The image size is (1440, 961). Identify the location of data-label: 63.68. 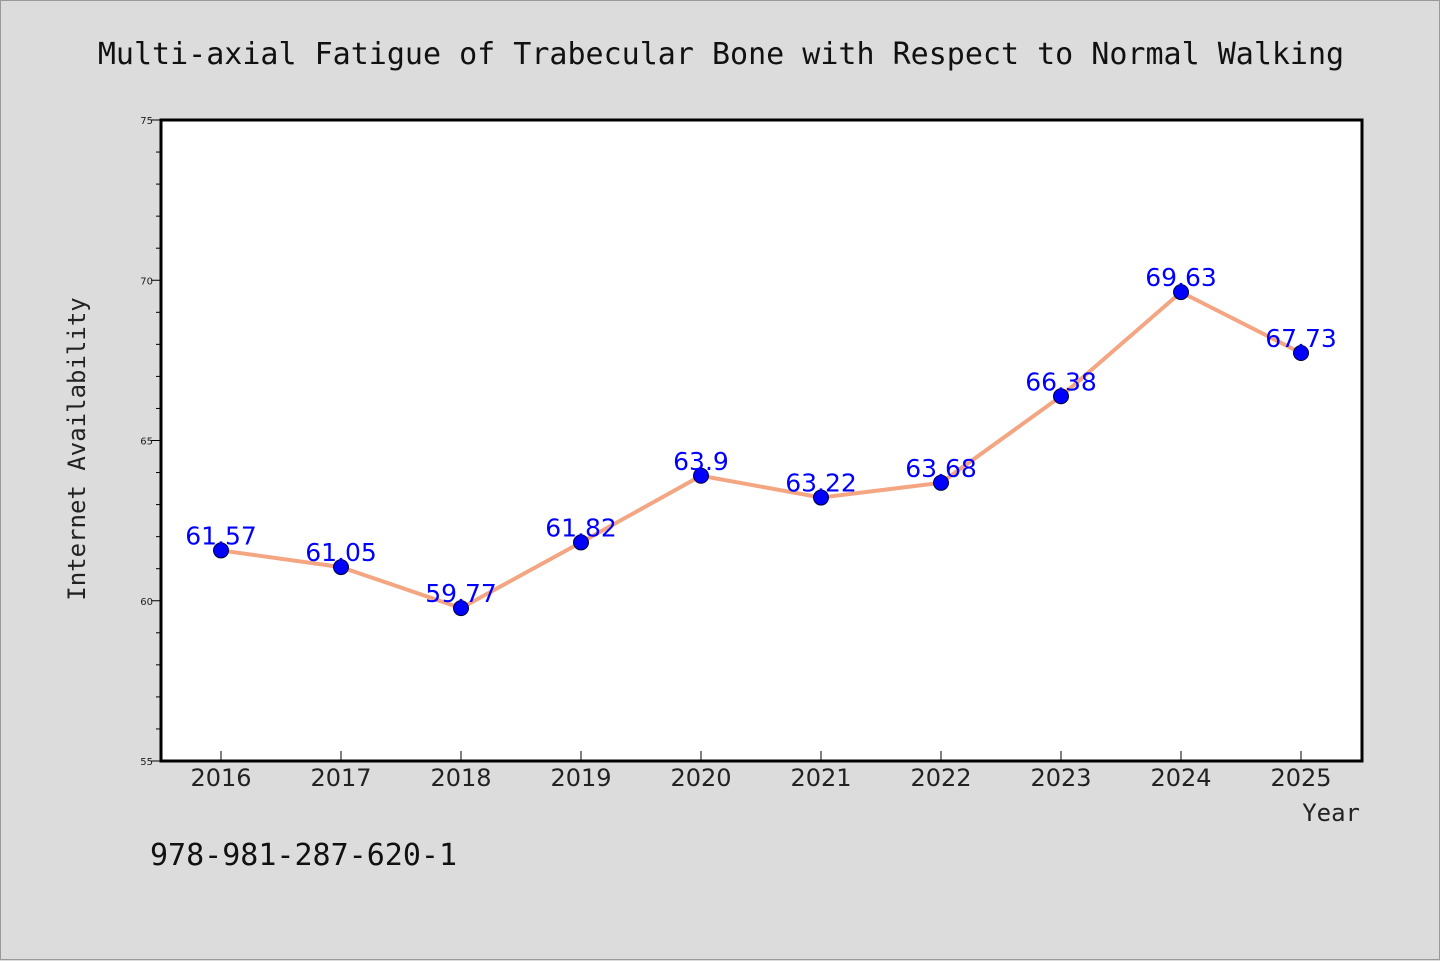
(941, 468).